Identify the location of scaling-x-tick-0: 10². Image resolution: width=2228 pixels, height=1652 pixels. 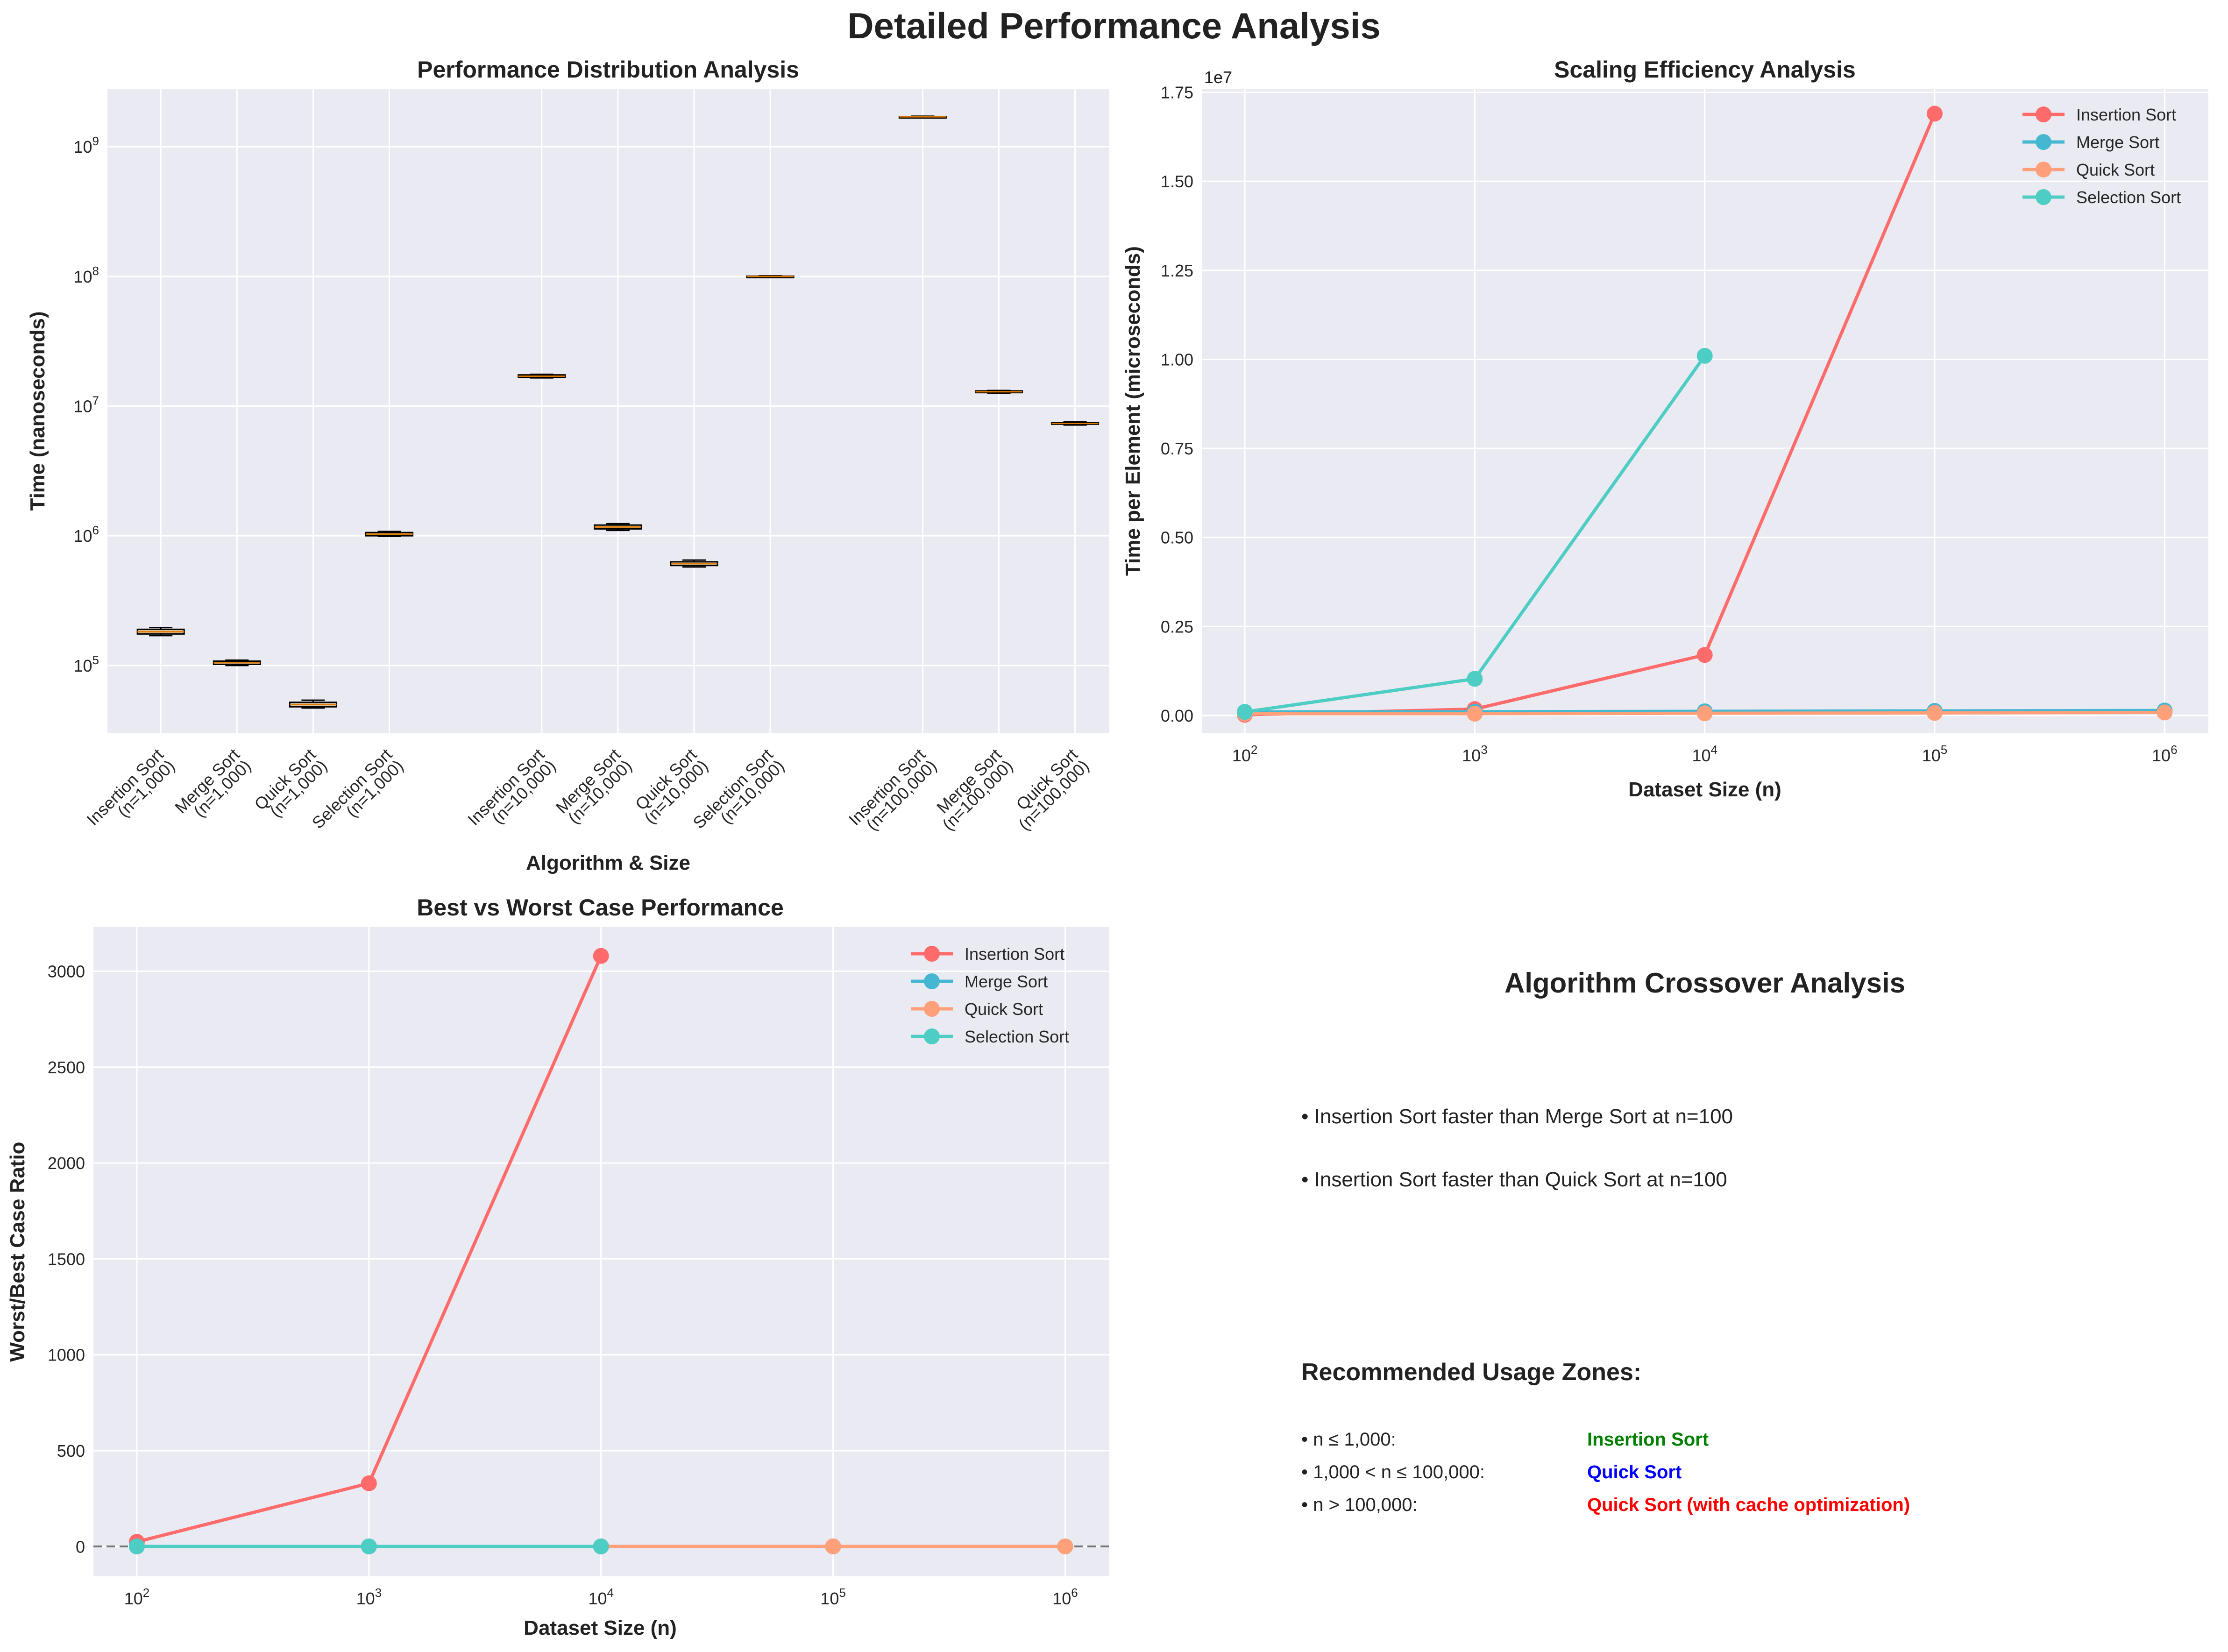
(1245, 754).